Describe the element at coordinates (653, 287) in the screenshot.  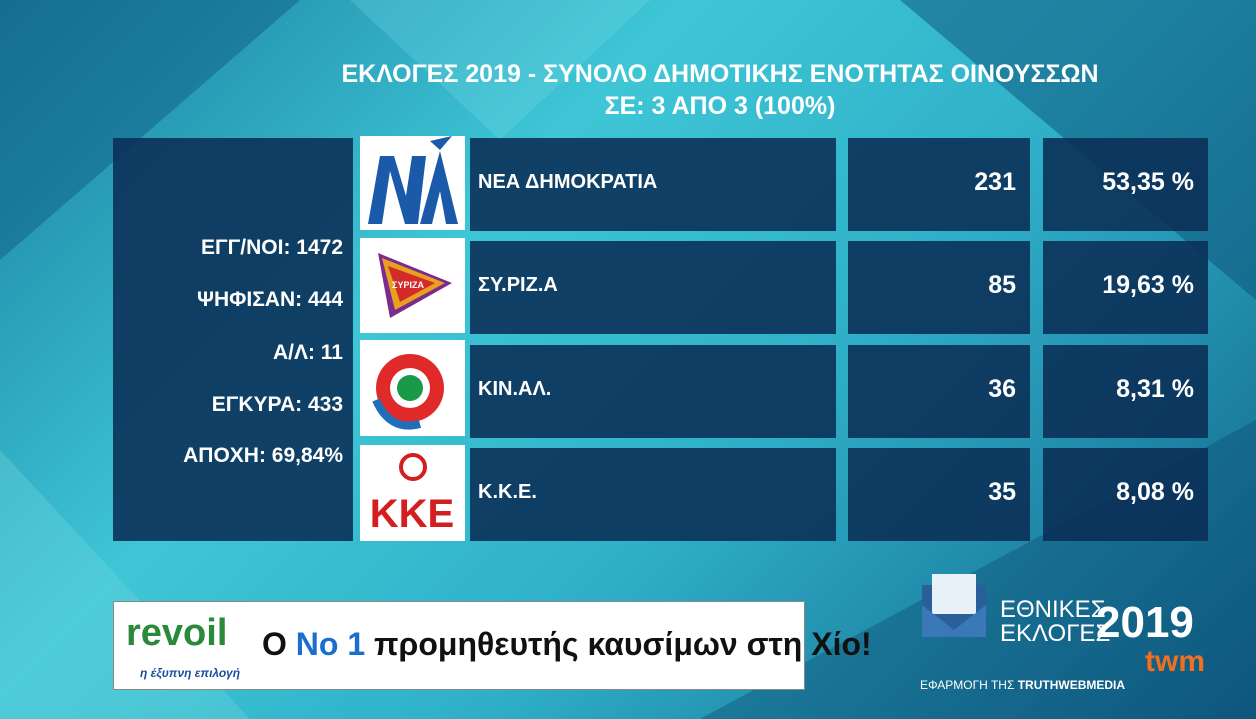
I see `party-name-cell: ΣΥ.ΡΙΖ.Α` at that location.